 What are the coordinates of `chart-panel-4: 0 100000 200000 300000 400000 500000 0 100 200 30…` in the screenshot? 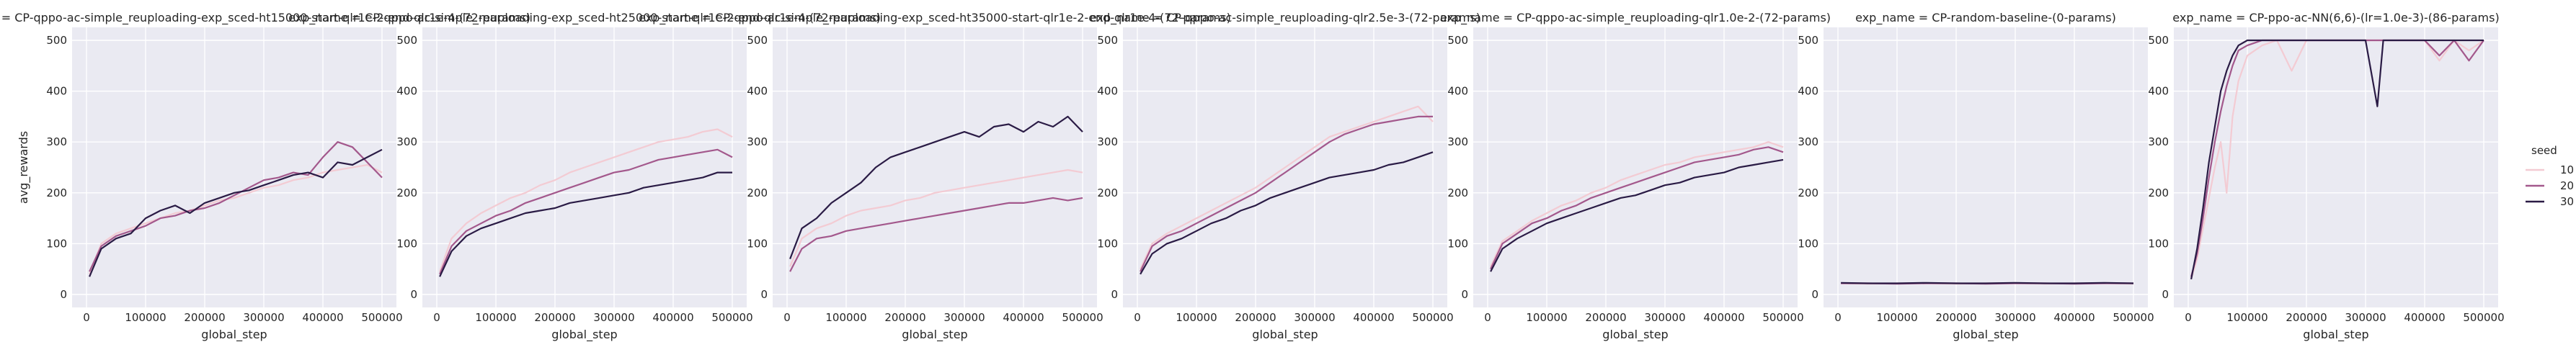 It's located at (1285, 176).